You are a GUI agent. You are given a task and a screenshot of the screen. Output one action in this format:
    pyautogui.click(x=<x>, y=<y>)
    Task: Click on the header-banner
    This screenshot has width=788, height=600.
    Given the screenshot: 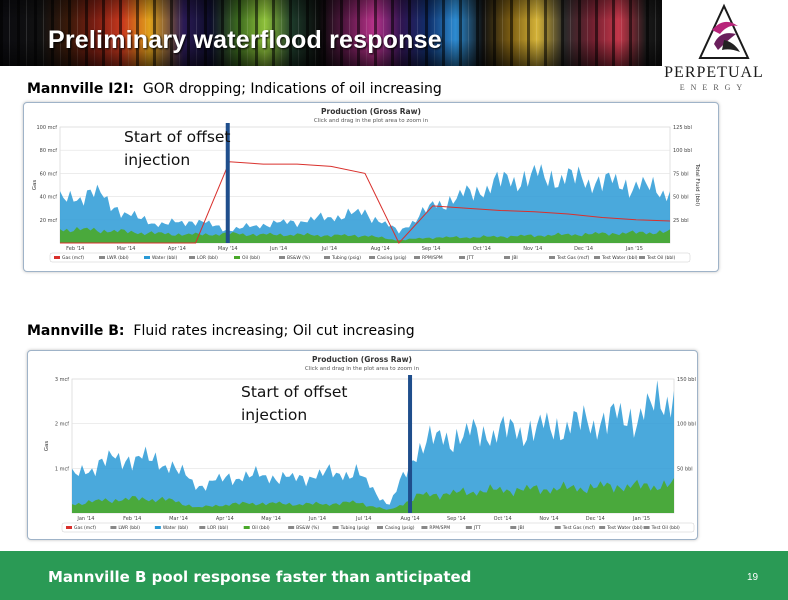 What is the action you would take?
    pyautogui.click(x=340, y=33)
    